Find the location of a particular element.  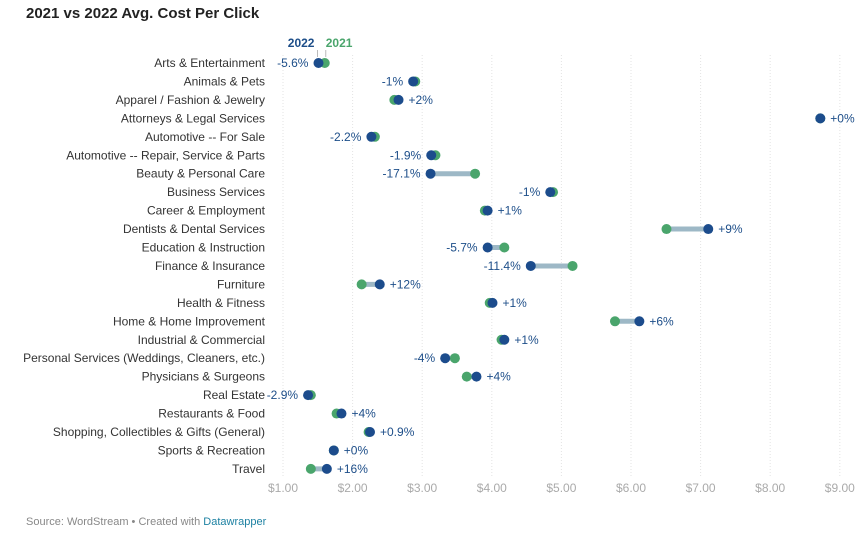

chart-title: 2021 vs 2022 Avg. Cost Per Click is located at coordinates (143, 13).